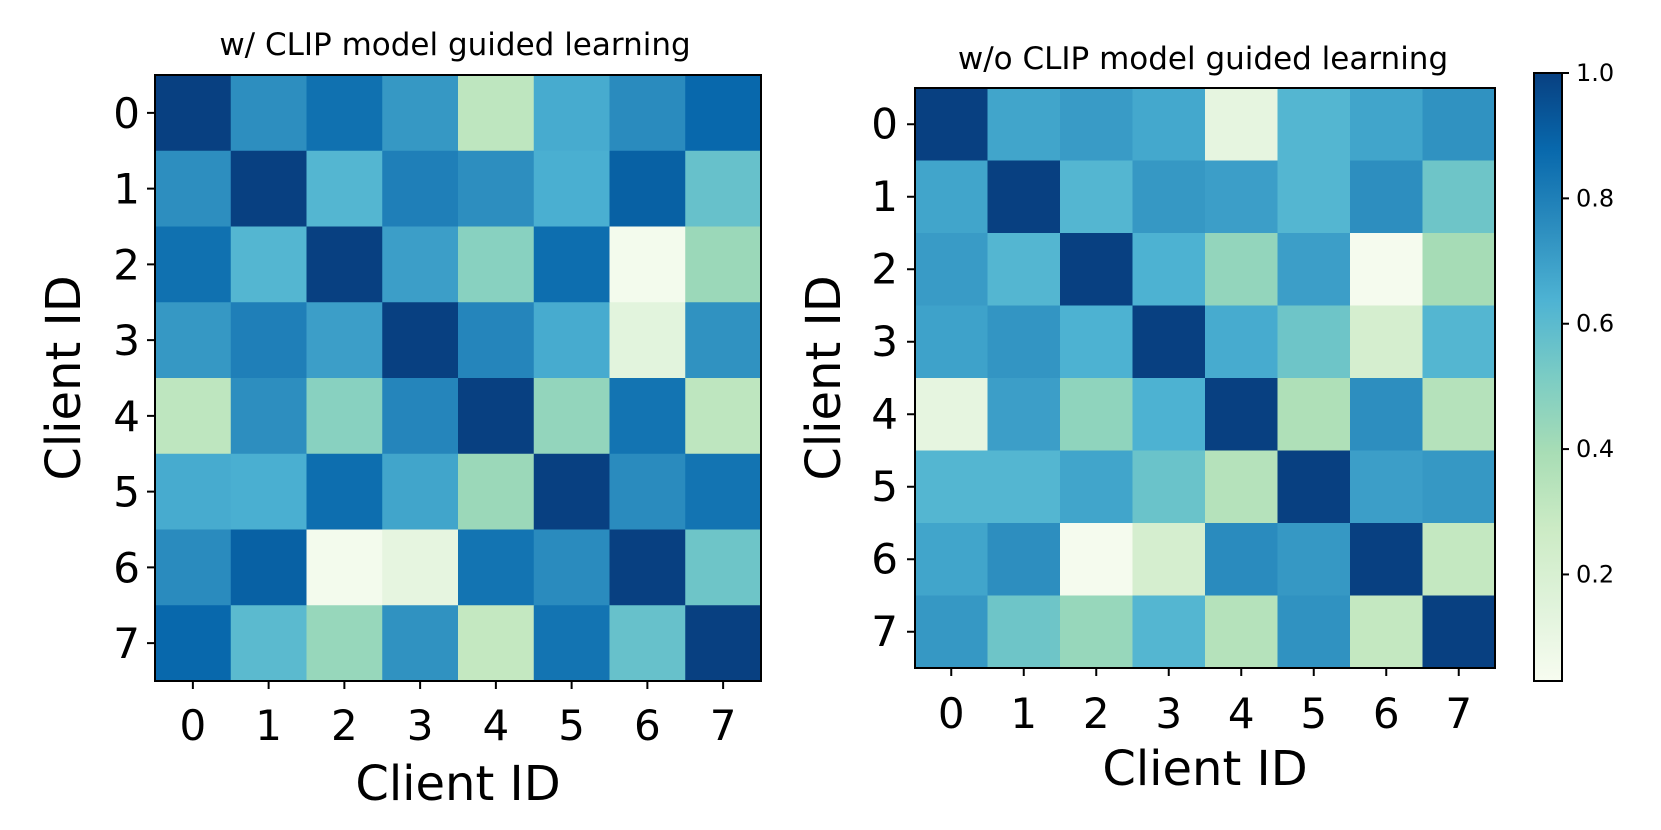  I want to click on colorbar-tick-label: 0.4, so click(1595, 449).